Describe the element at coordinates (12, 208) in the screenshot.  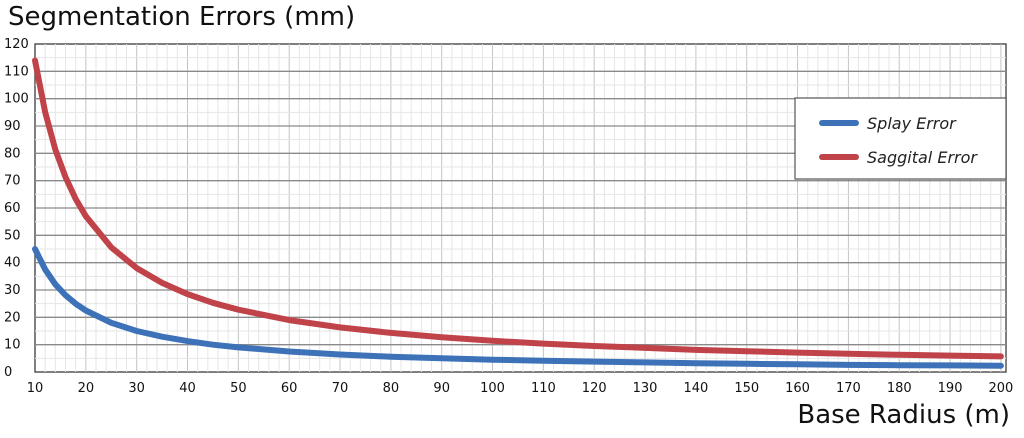
I see `y-tick-label: 60` at that location.